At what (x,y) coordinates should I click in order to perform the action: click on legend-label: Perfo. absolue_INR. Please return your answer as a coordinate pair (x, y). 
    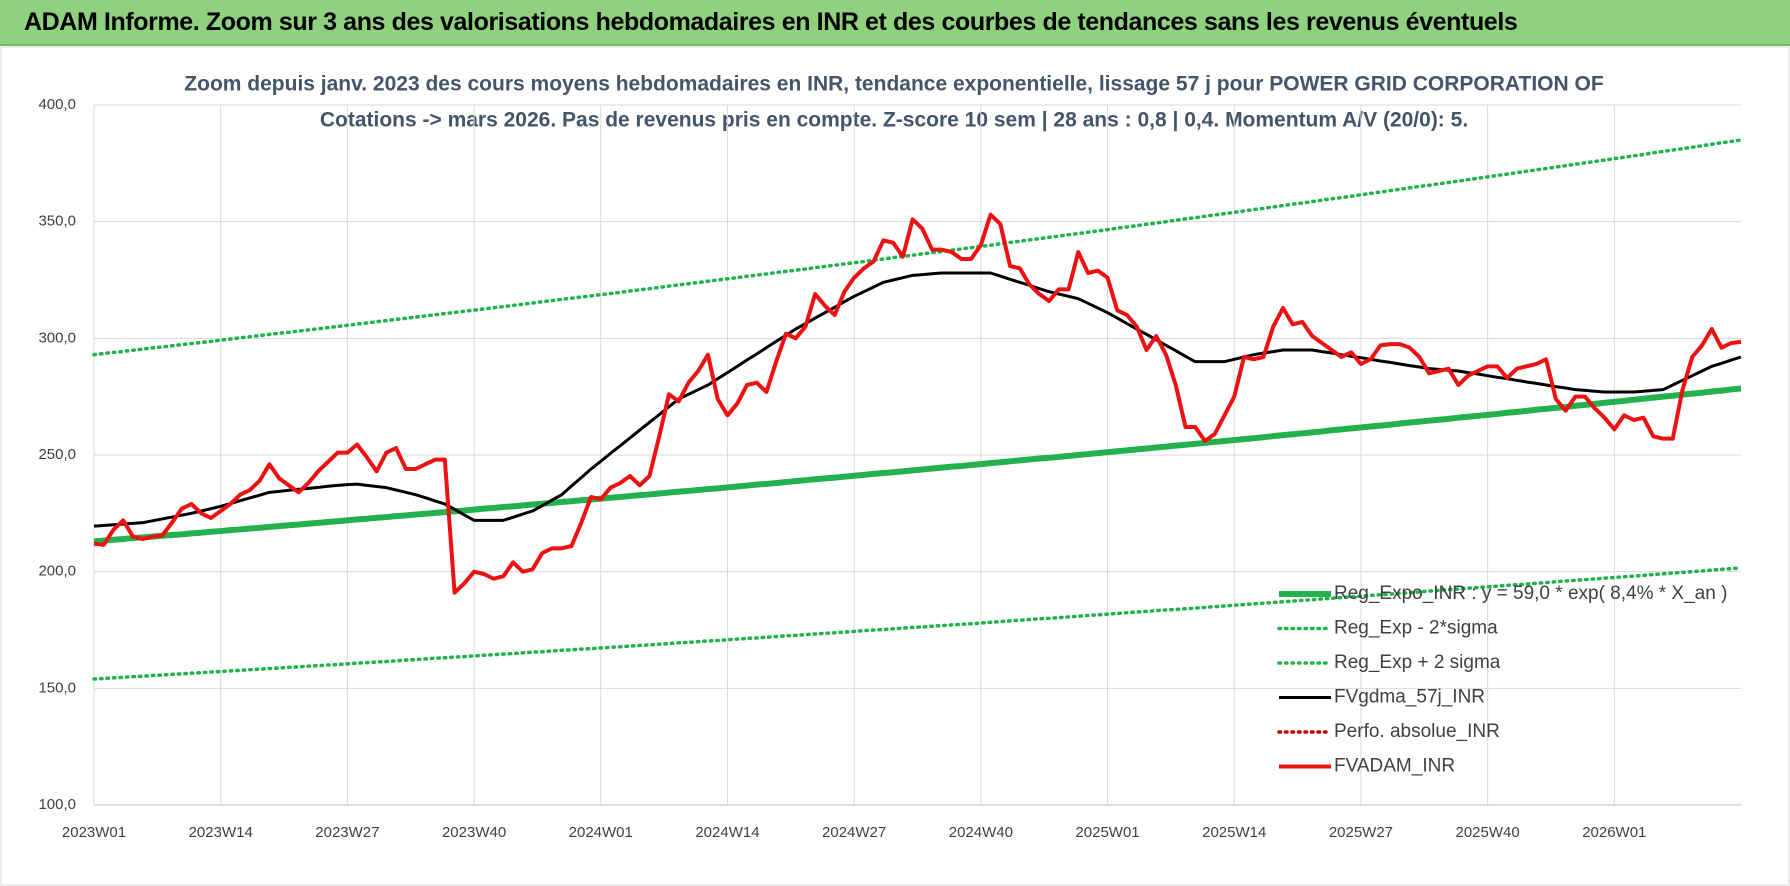
    Looking at the image, I should click on (1417, 731).